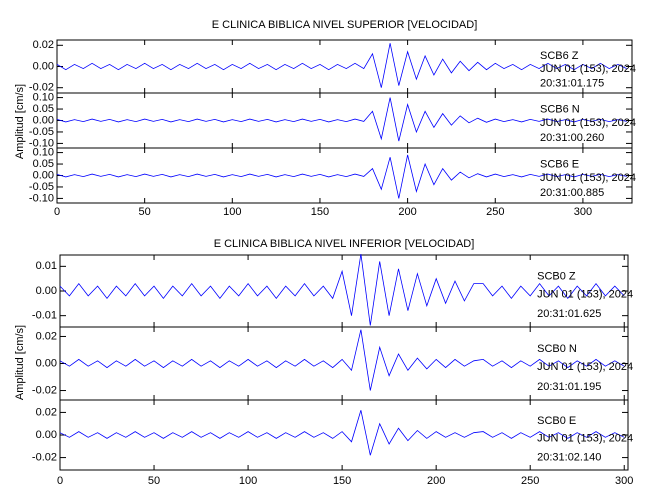 Image resolution: width=650 pixels, height=500 pixels. What do you see at coordinates (560, 109) in the screenshot?
I see `station-label: SCB6 N` at bounding box center [560, 109].